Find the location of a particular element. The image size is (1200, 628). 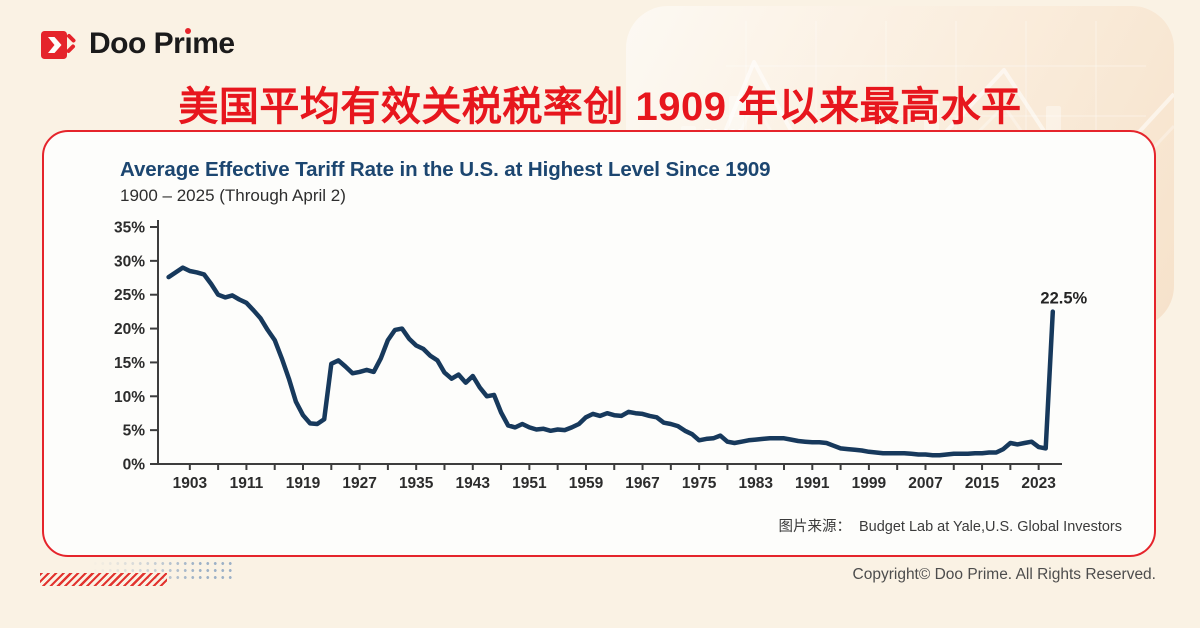

x-tick-label: 2023 is located at coordinates (1038, 483).